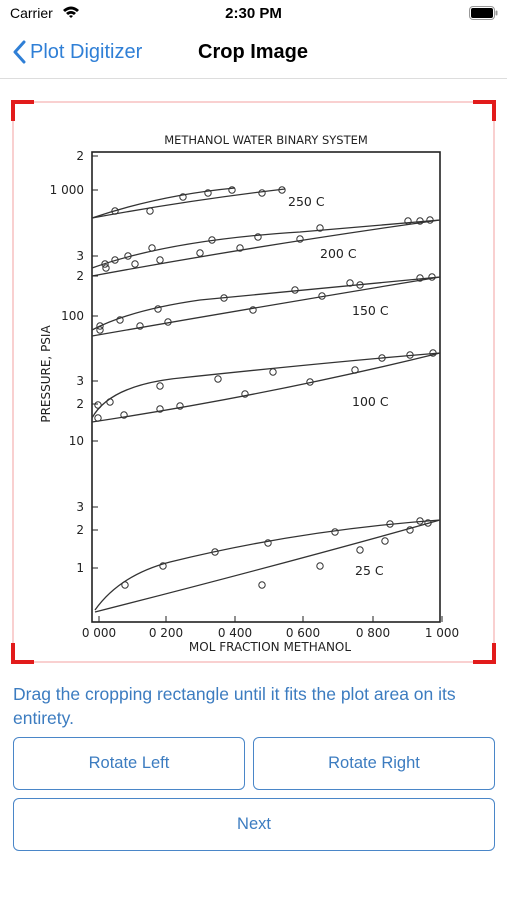 Image resolution: width=507 pixels, height=900 pixels. I want to click on nav-title: Crop Image, so click(253, 52).